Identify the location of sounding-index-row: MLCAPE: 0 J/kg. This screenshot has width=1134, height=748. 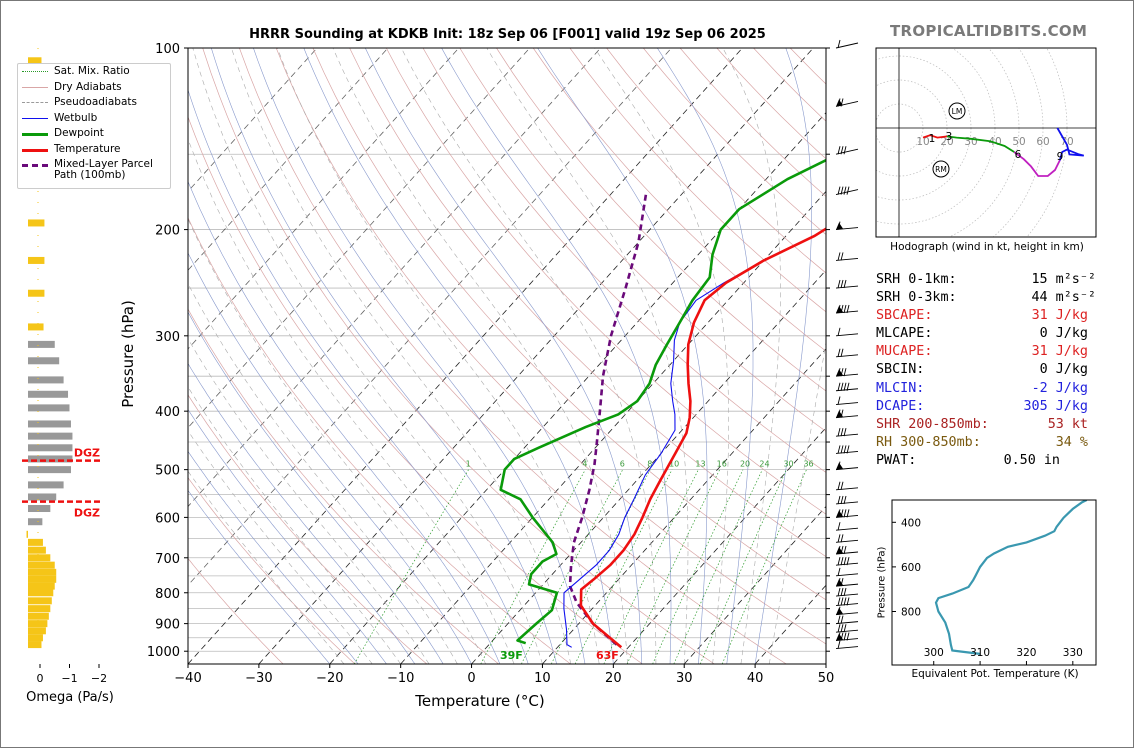
(996, 335).